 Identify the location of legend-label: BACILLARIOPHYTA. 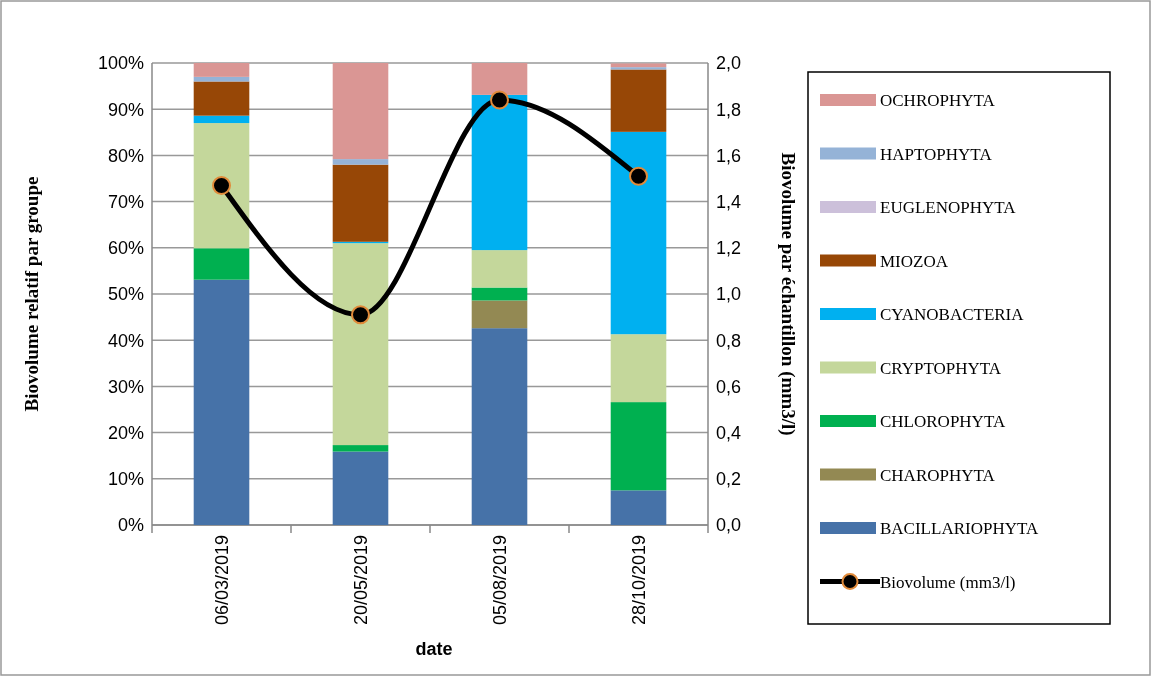
(959, 528).